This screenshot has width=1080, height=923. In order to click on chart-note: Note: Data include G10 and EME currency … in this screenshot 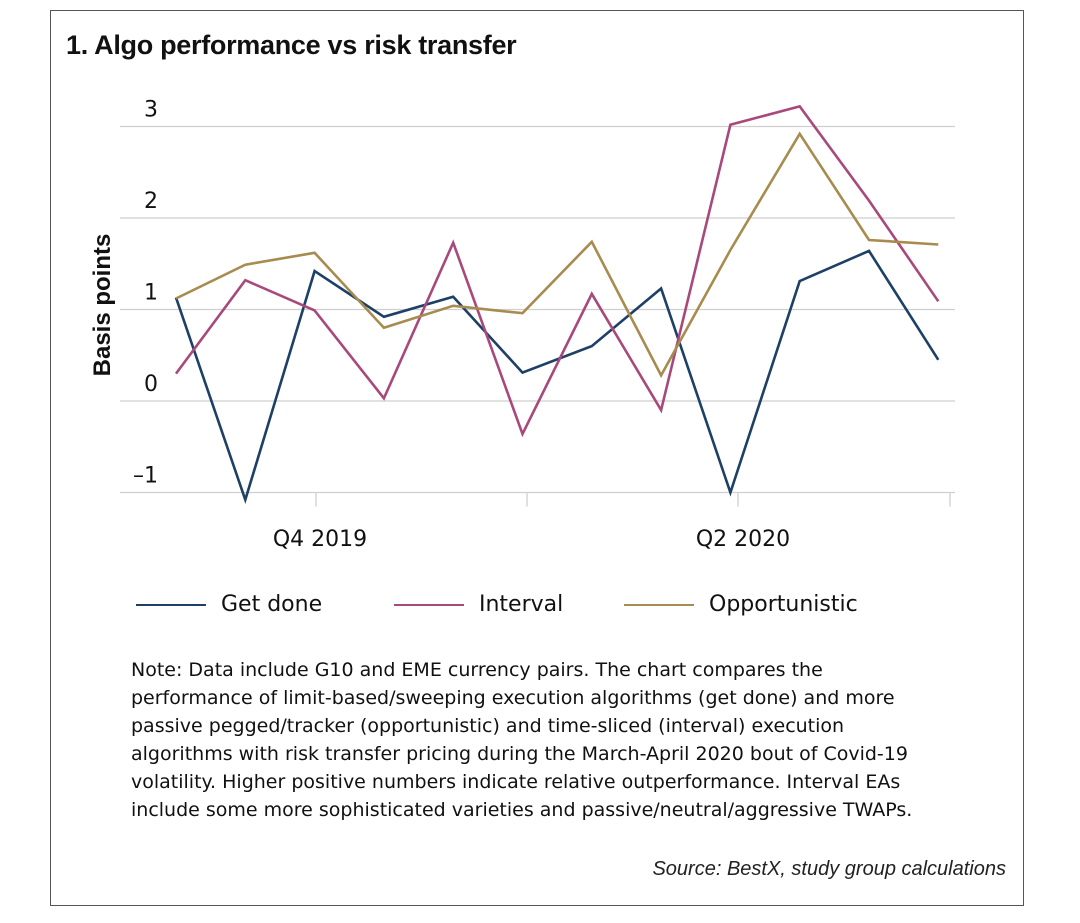, I will do `click(522, 740)`.